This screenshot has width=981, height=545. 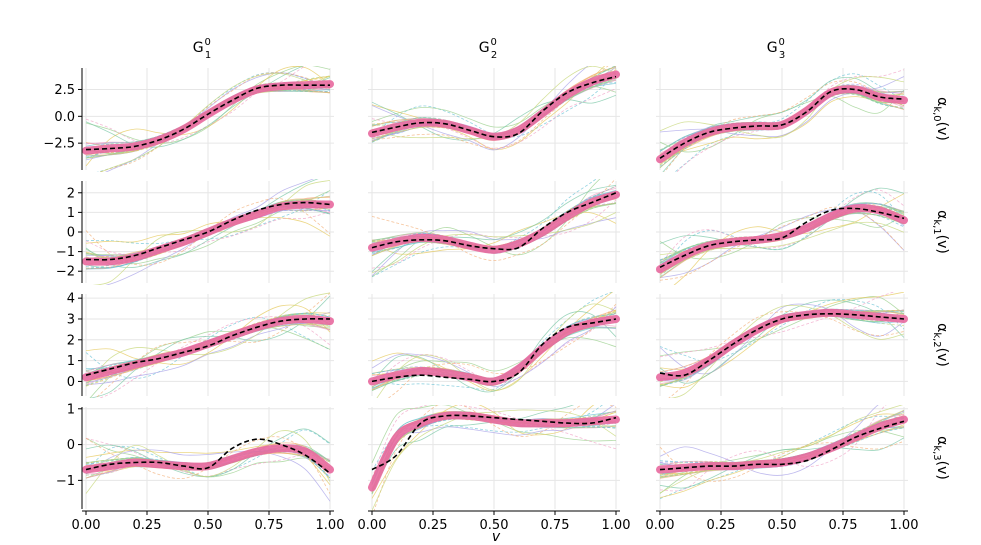 What do you see at coordinates (71, 299) in the screenshot?
I see `y-tick-label: 4` at bounding box center [71, 299].